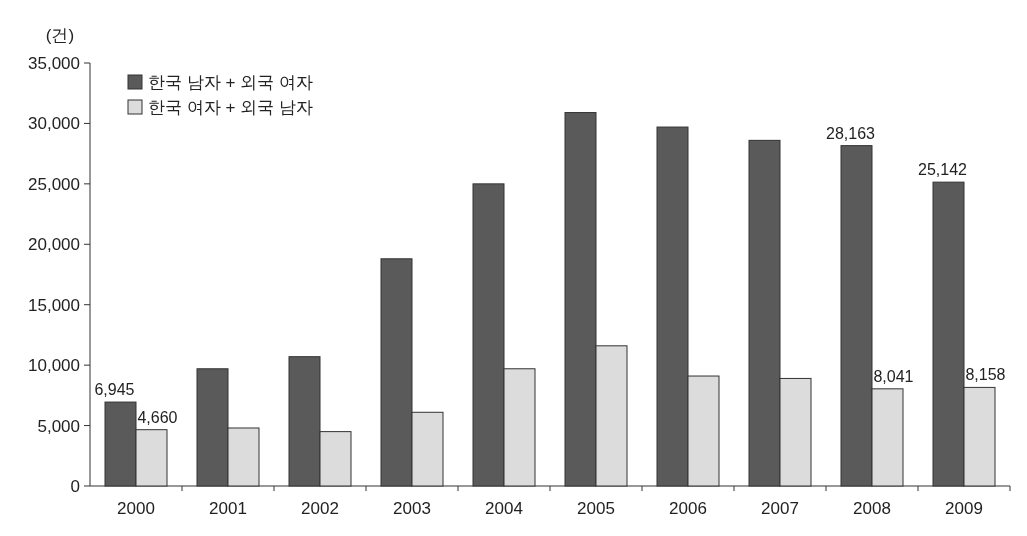 This screenshot has height=536, width=1027. I want to click on y-tick-label: 30,000, so click(54, 124).